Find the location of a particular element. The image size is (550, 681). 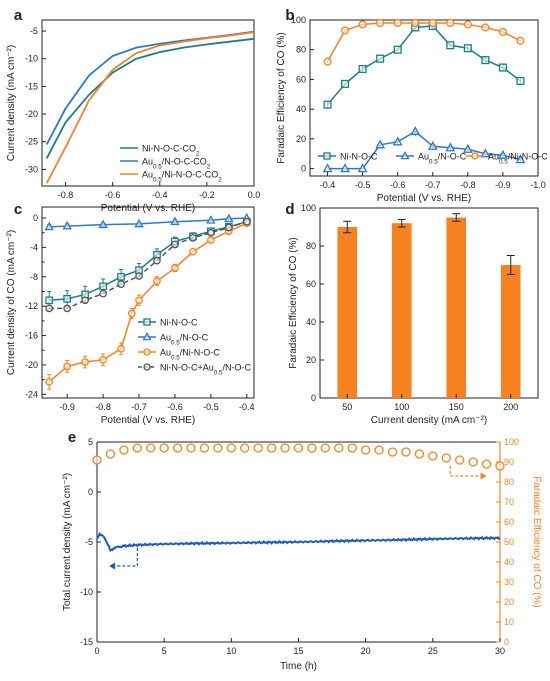

legend-label: Au0.5/Ni-N-O-C is located at coordinates (518, 159).